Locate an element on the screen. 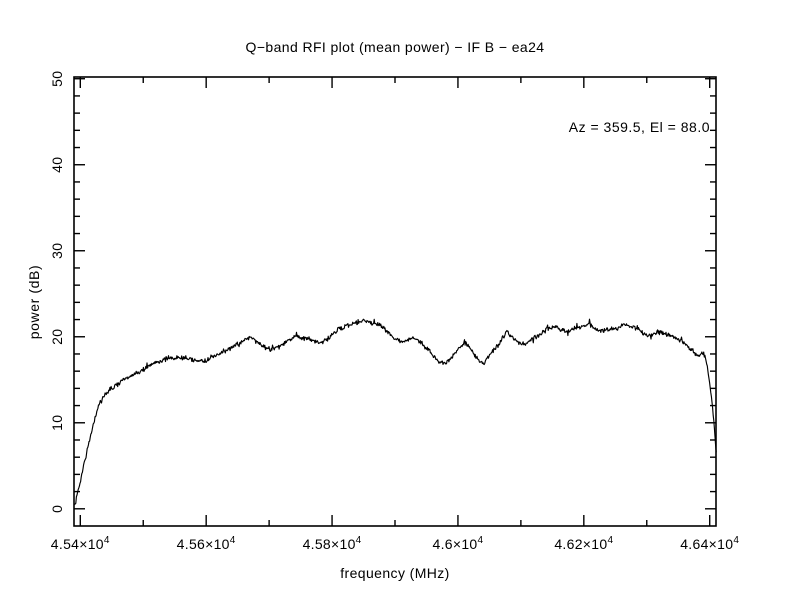 Image resolution: width=792 pixels, height=612 pixels. y-tick-label: 30 is located at coordinates (57, 251).